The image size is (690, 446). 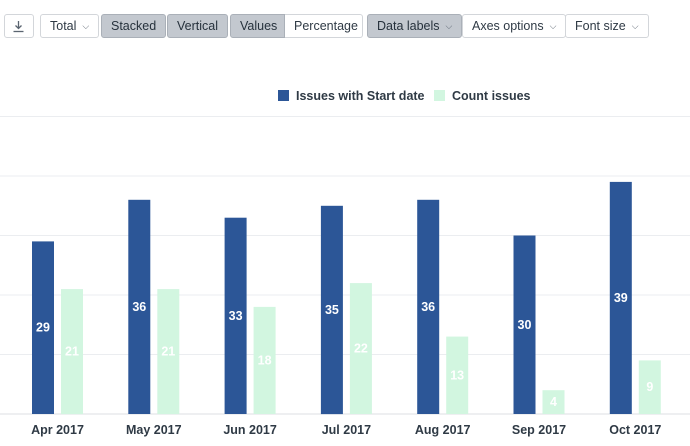 I want to click on data-labels-dropdown: Data labels ⌵, so click(x=415, y=26).